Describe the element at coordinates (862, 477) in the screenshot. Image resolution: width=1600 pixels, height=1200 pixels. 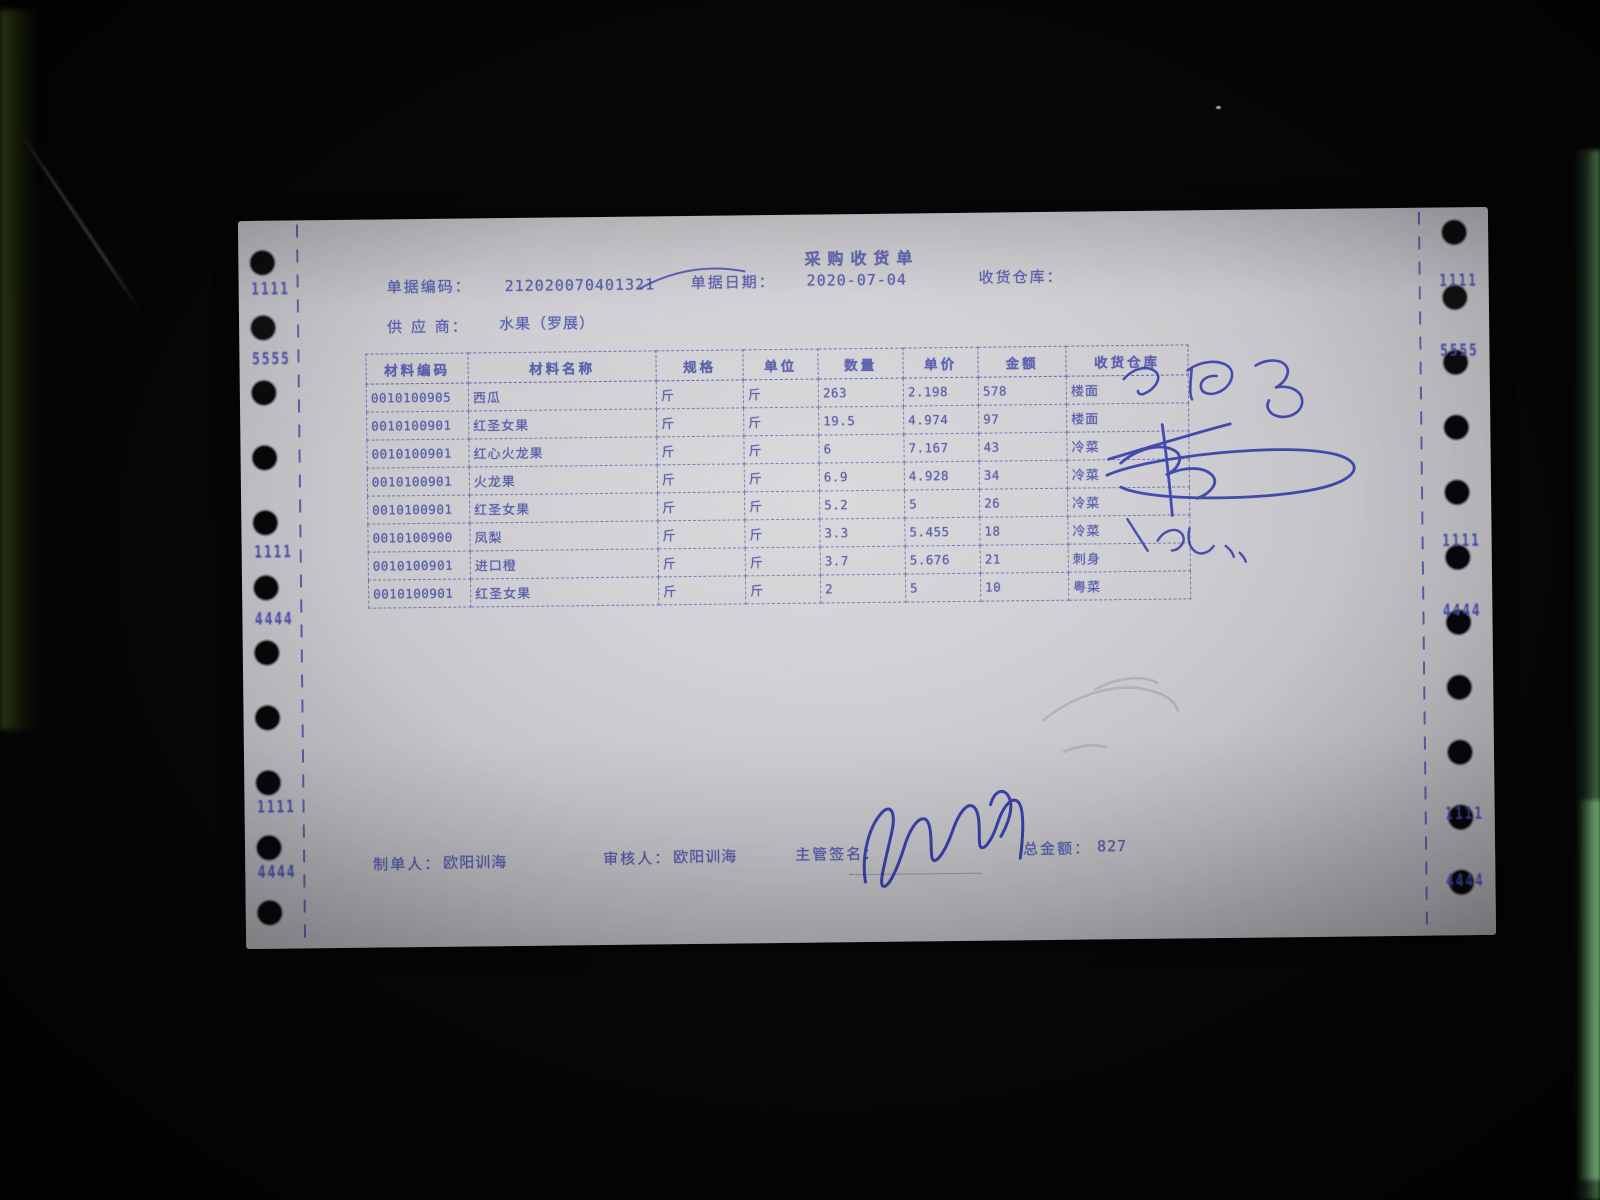
I see `cell-quantity: 6.9` at that location.